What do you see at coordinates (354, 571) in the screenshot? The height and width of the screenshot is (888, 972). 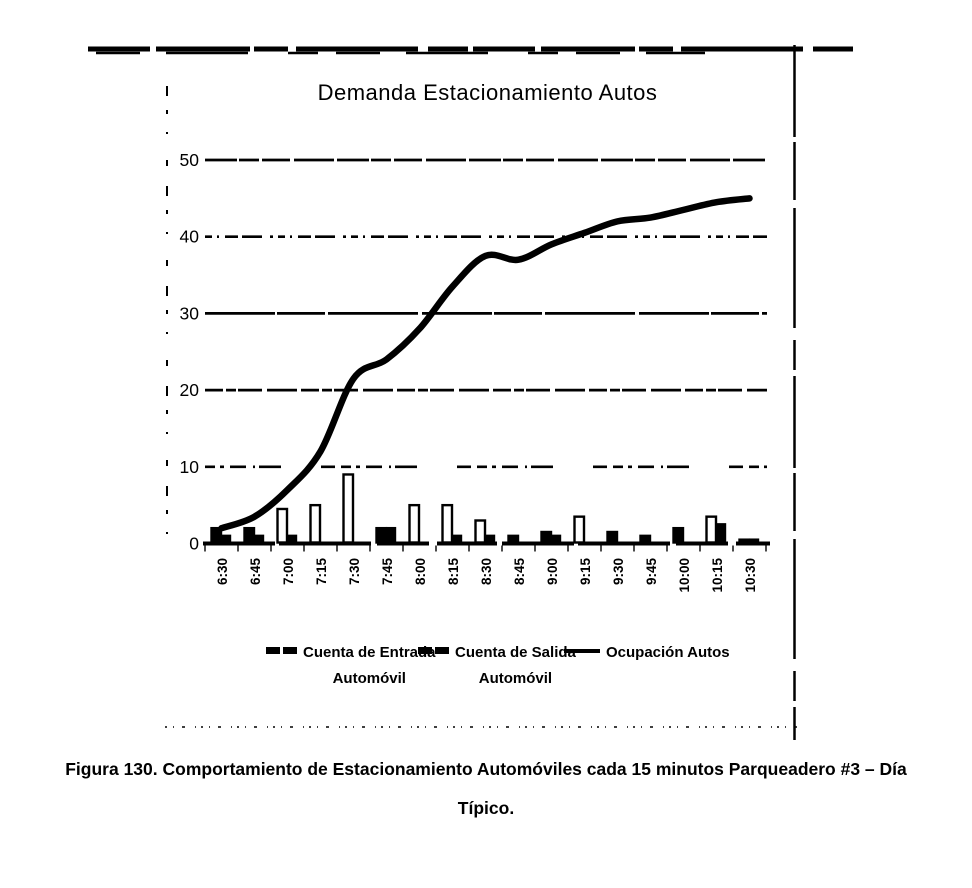 I see `svg-text: 7:30` at bounding box center [354, 571].